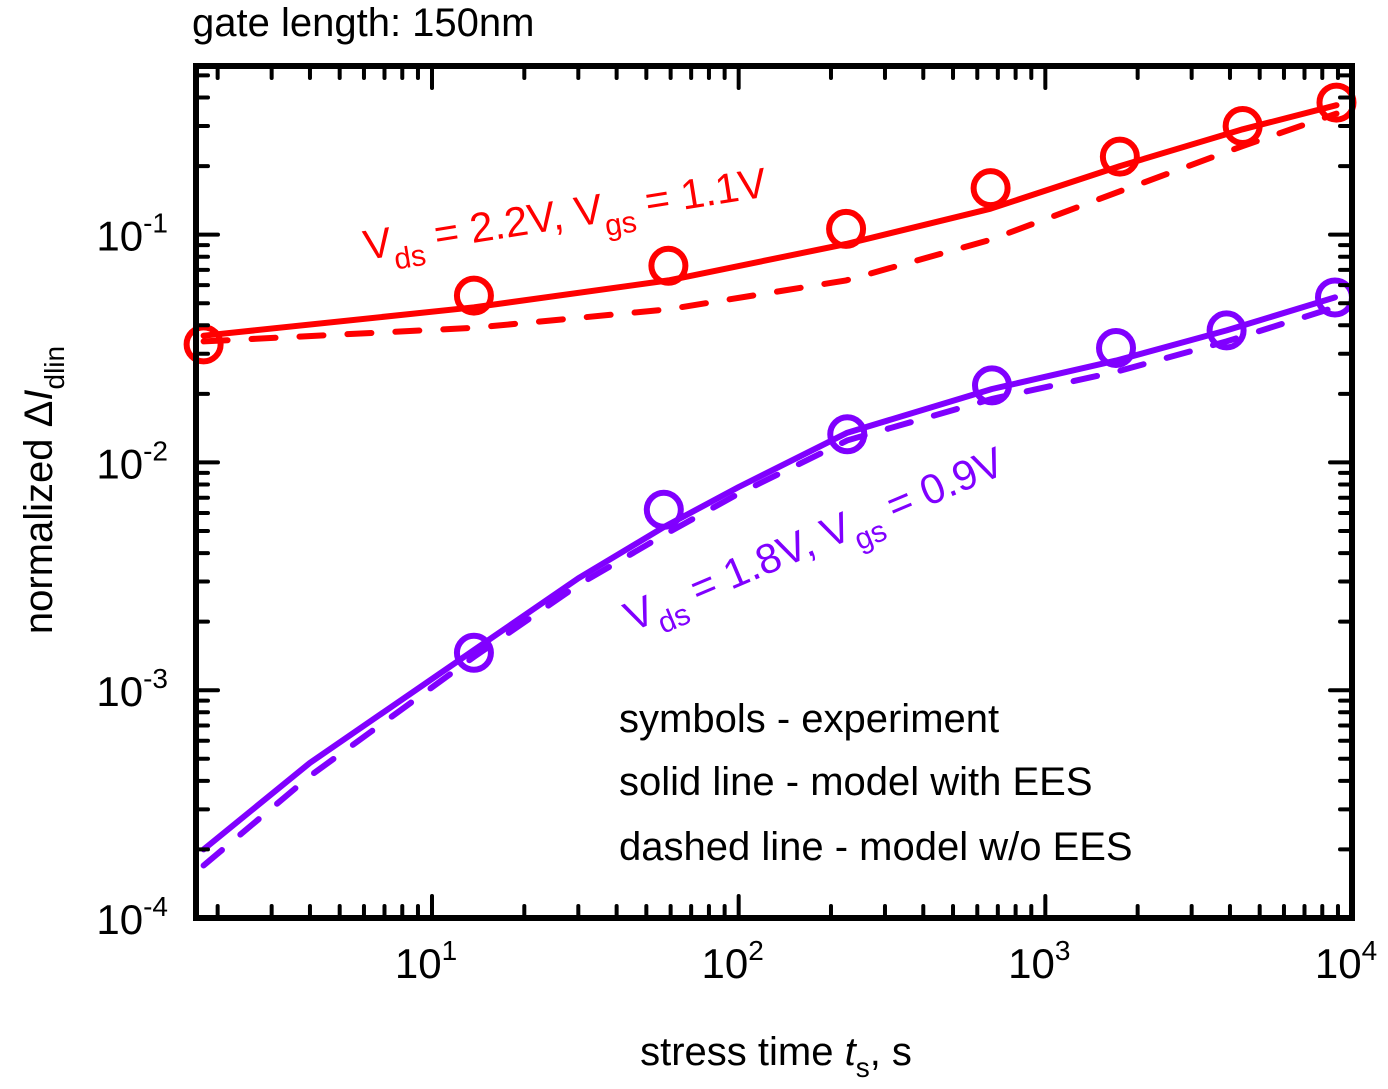 This screenshot has height=1089, width=1388. I want to click on y-tick-label: 10⁻⁴, so click(132, 917).